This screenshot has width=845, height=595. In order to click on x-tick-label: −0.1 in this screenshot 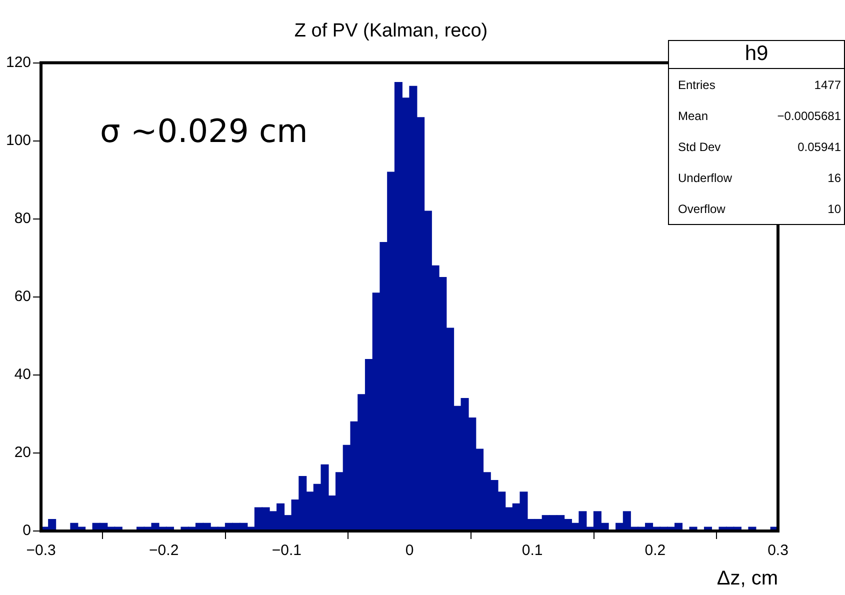, I will do `click(287, 551)`.